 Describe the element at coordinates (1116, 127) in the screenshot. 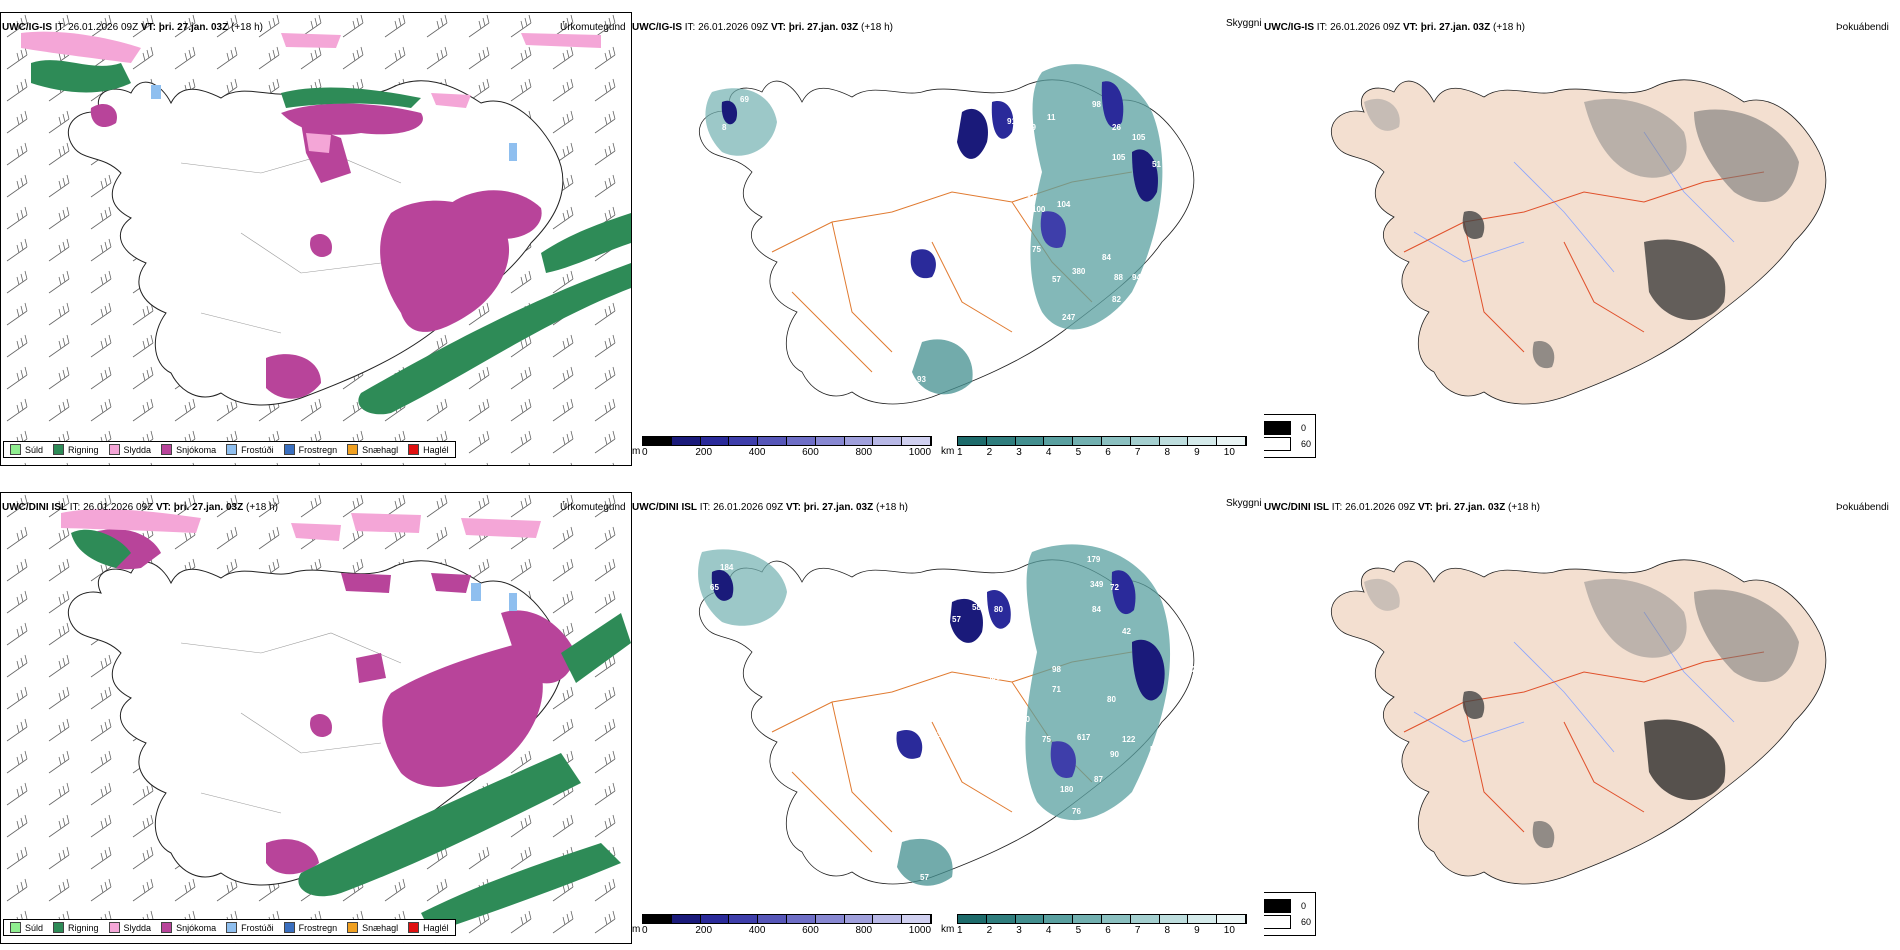

I see `cloud-base-label: 26` at that location.